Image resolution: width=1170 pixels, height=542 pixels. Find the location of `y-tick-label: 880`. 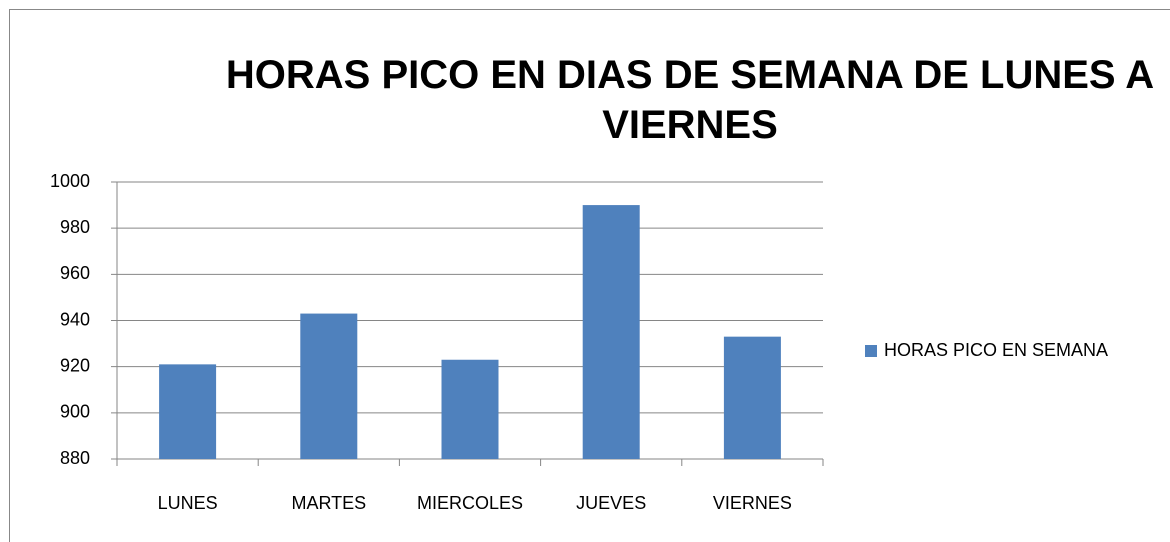

y-tick-label: 880 is located at coordinates (75, 458).